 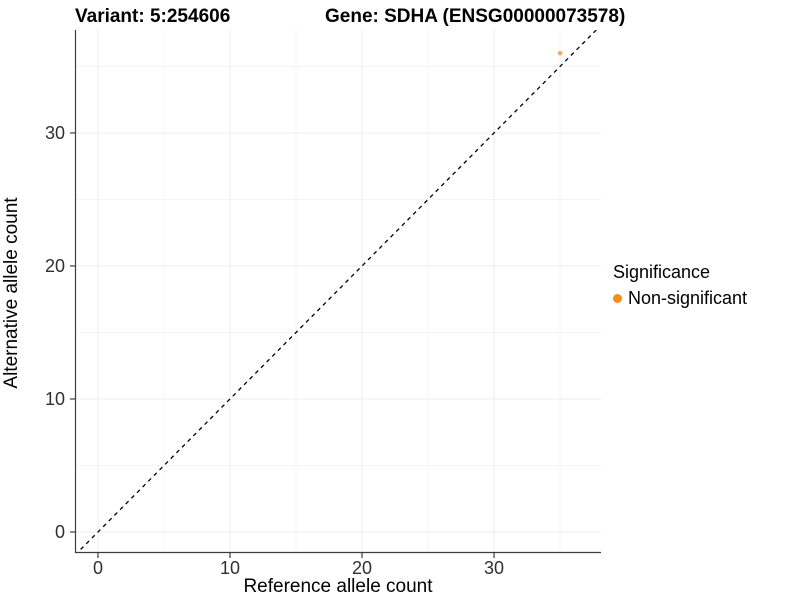 I want to click on y-tick-label: 20, so click(x=55, y=266).